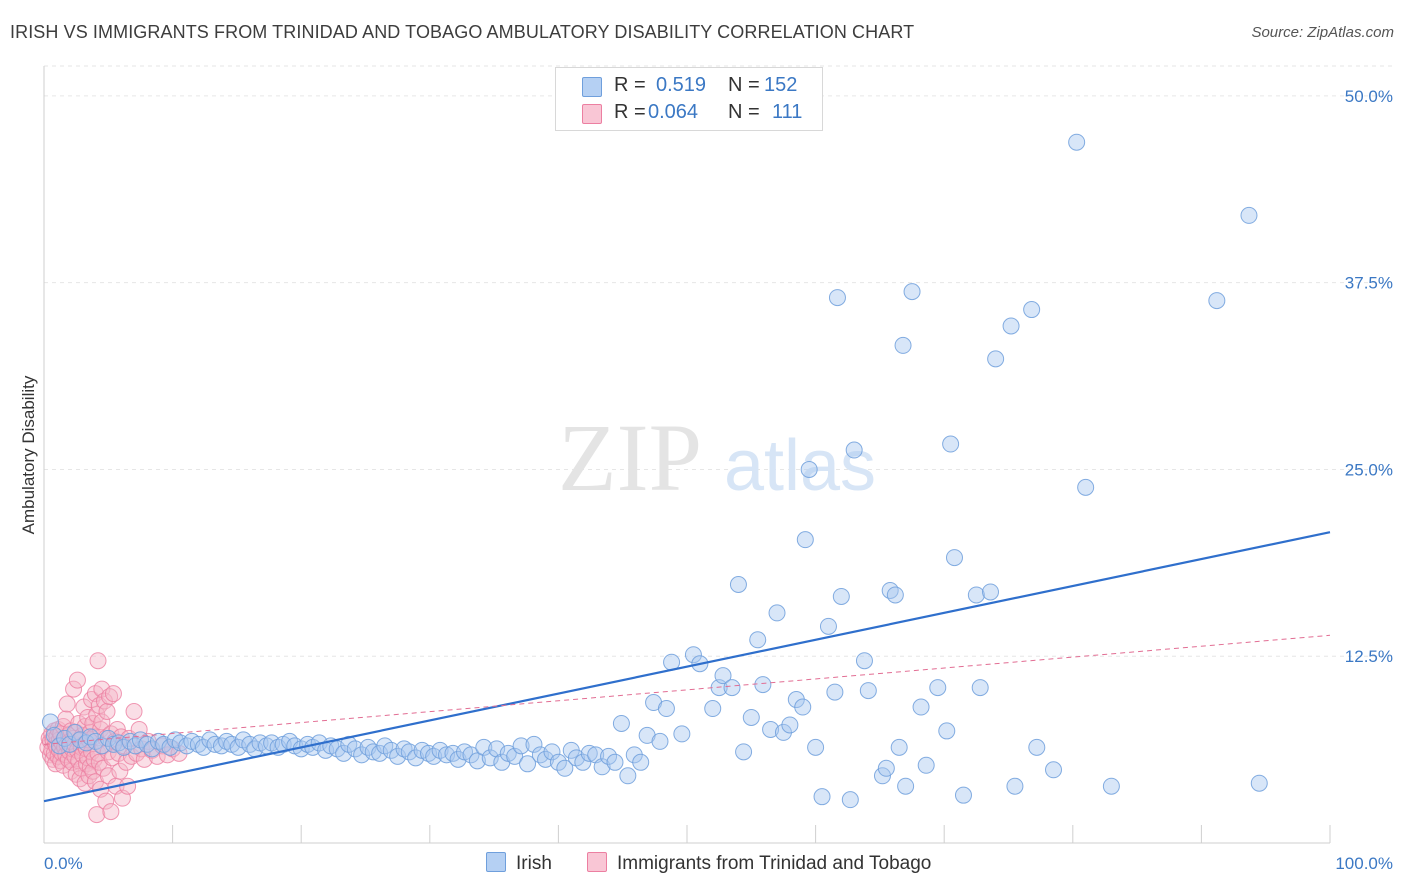 Image resolution: width=1406 pixels, height=892 pixels. What do you see at coordinates (28, 454) in the screenshot?
I see `y-axis-label: Ambulatory Disability` at bounding box center [28, 454].